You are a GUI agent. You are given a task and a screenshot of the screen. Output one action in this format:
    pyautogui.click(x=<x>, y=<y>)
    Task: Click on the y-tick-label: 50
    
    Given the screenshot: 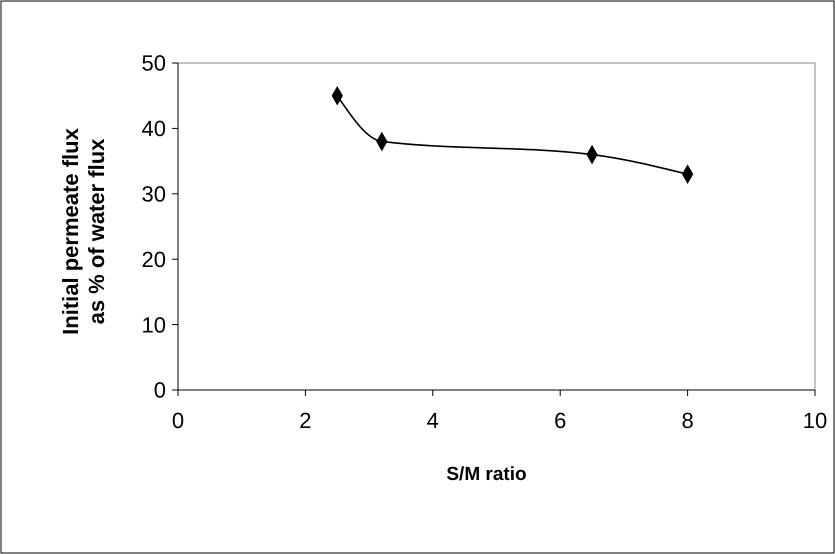 What is the action you would take?
    pyautogui.click(x=154, y=63)
    